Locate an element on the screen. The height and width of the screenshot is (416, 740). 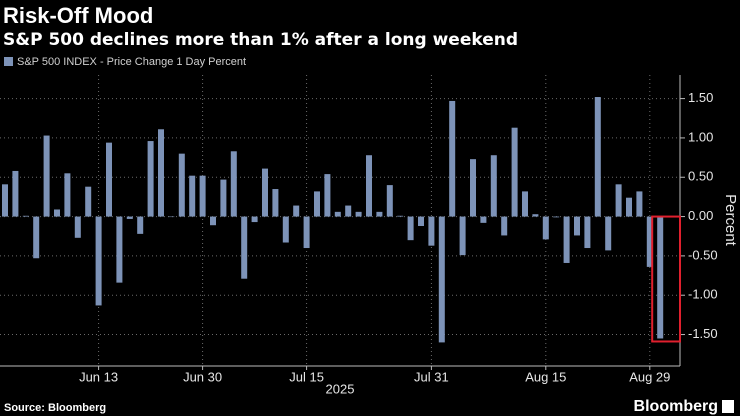
x-tick-label: Aug 29 is located at coordinates (649, 376).